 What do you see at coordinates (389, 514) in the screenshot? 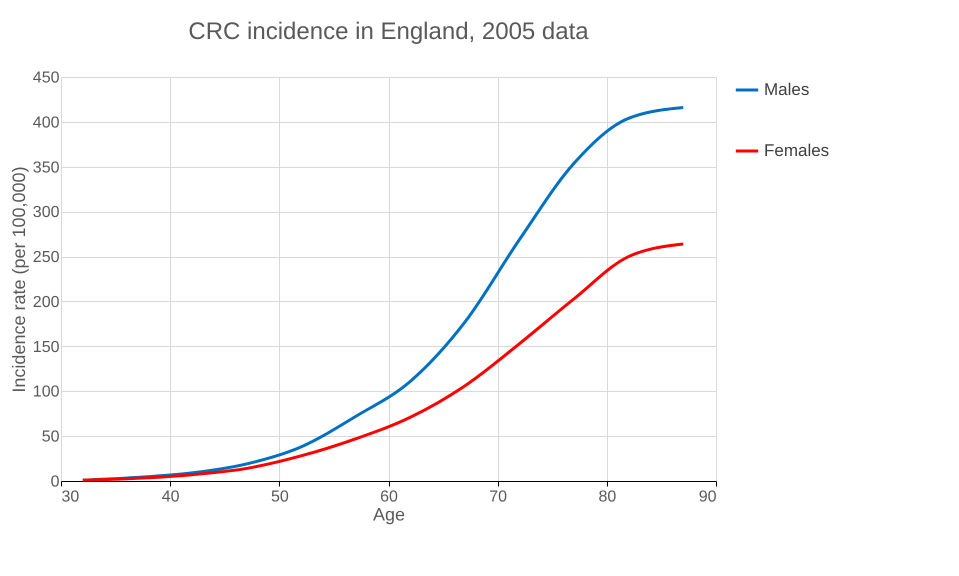
I see `x-axis-title: Age` at bounding box center [389, 514].